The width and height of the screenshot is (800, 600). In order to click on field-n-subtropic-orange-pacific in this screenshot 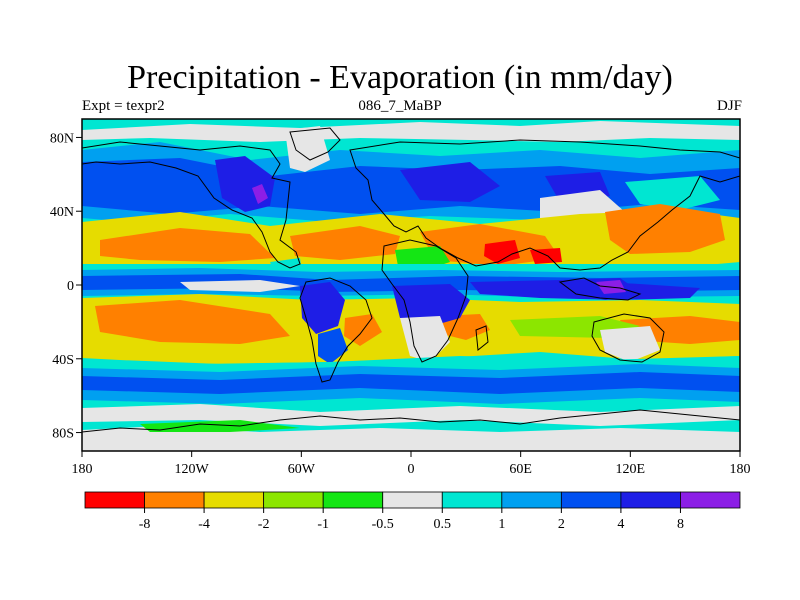, I will do `click(187, 245)`.